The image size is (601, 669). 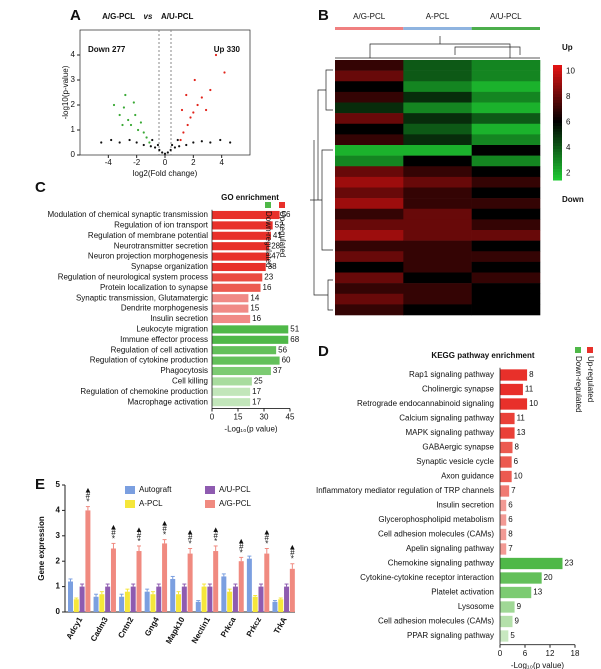 What do you see at coordinates (73, 154) in the screenshot?
I see `y-tick-label: 0` at bounding box center [73, 154].